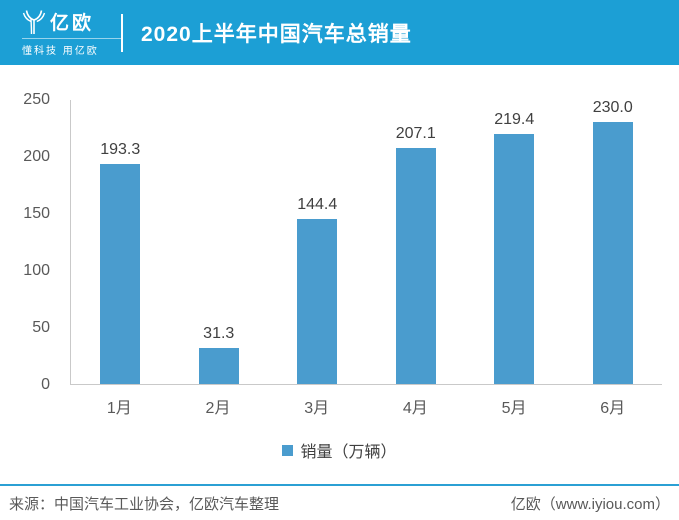 The width and height of the screenshot is (679, 520). Describe the element at coordinates (317, 205) in the screenshot. I see `bar-value-label: 144.4` at that location.